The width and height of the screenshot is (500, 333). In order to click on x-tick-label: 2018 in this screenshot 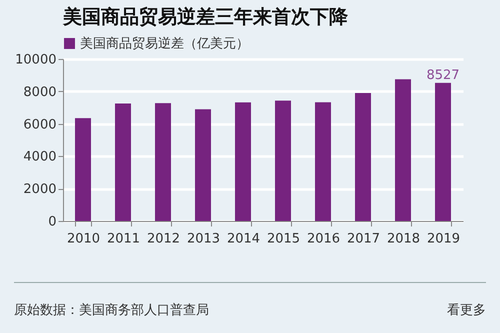, I will do `click(403, 239)`.